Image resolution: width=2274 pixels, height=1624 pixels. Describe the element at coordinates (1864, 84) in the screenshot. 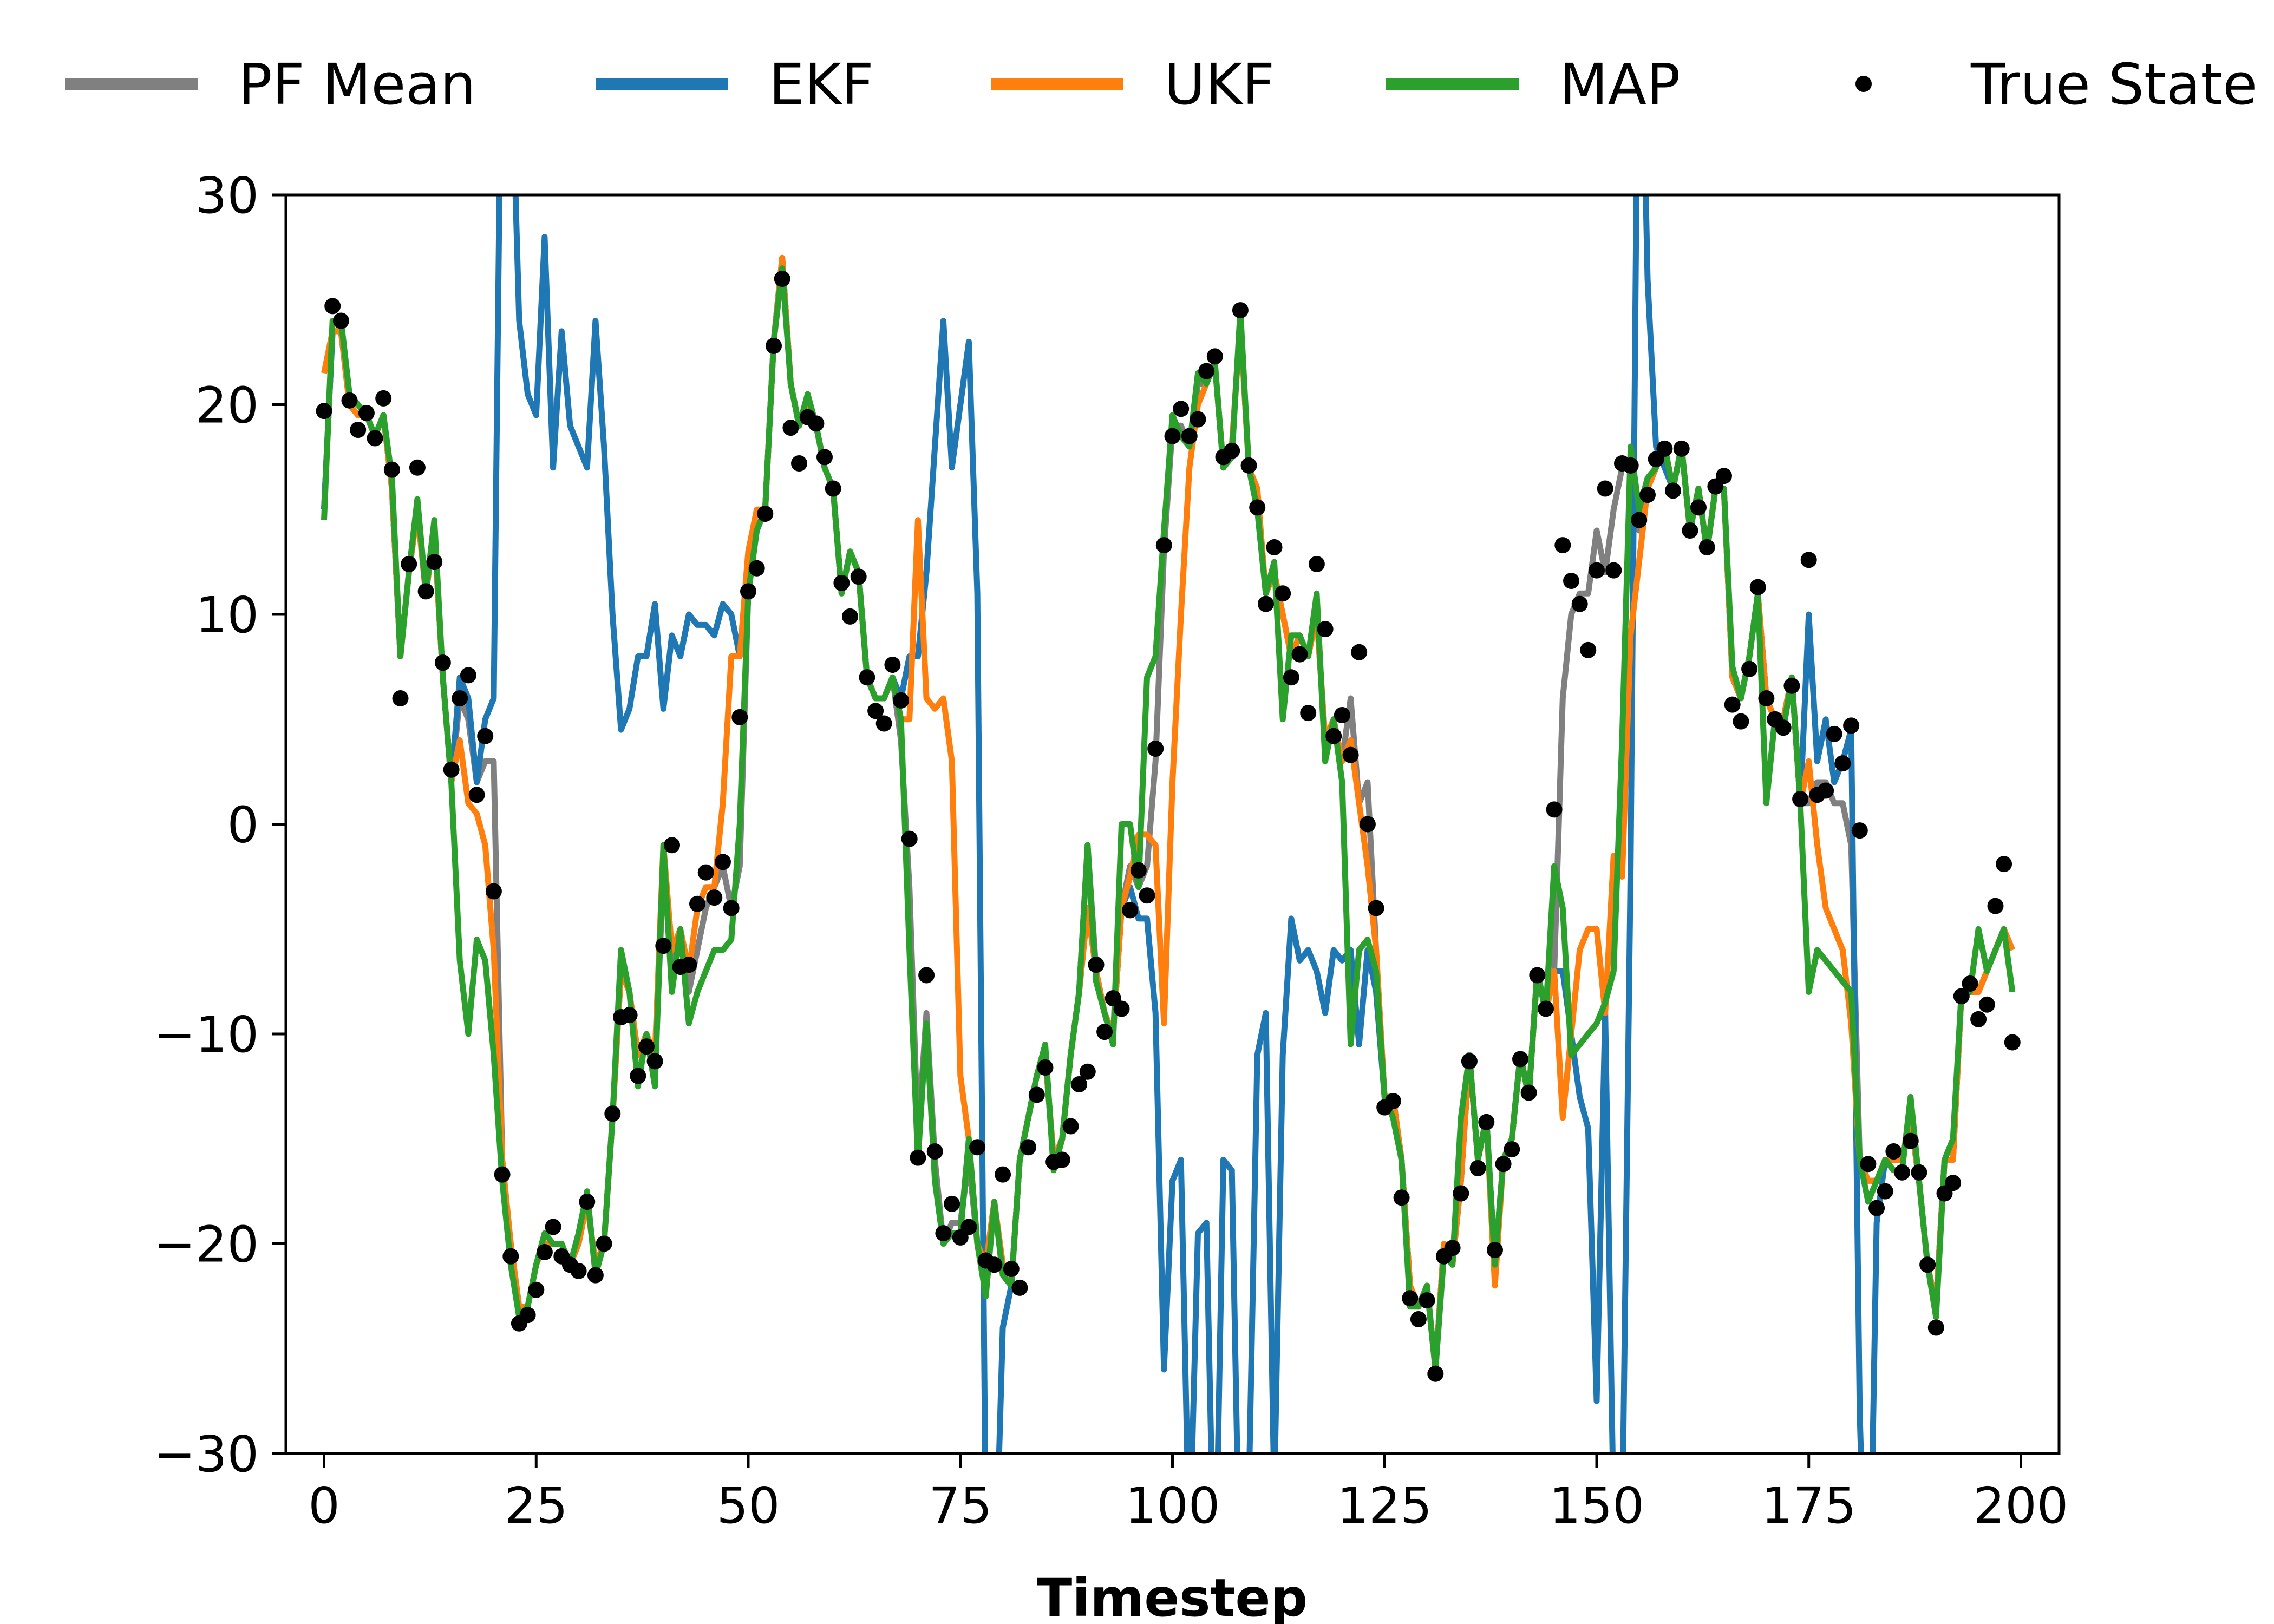

I see `legend-swatch` at that location.